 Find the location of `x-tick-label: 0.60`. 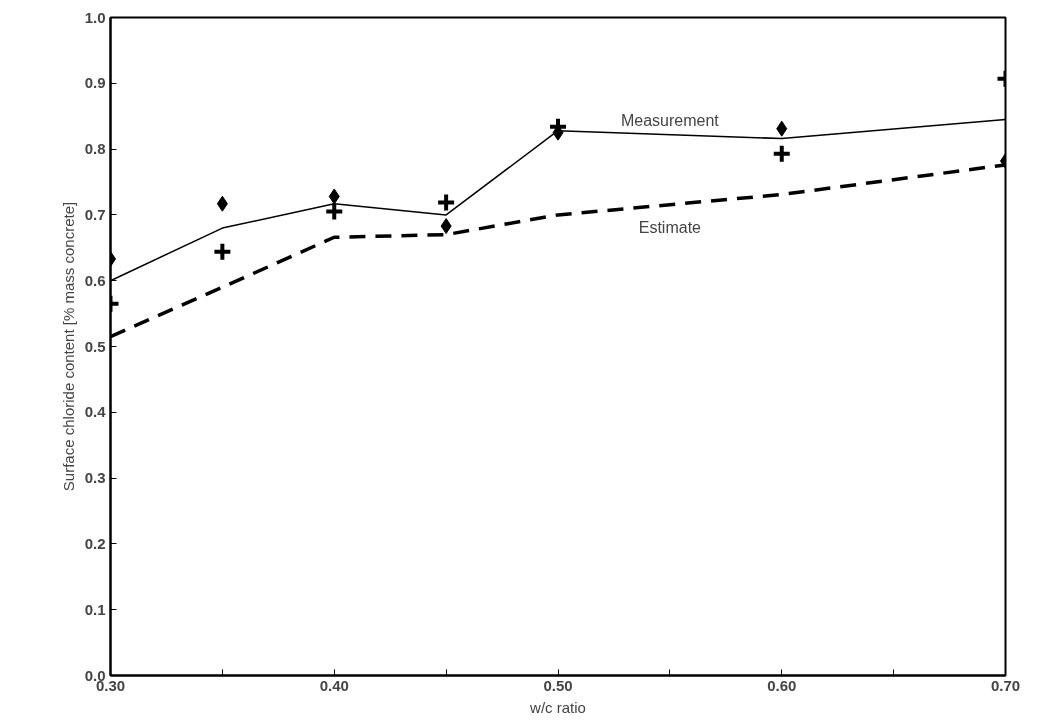

x-tick-label: 0.60 is located at coordinates (782, 685).